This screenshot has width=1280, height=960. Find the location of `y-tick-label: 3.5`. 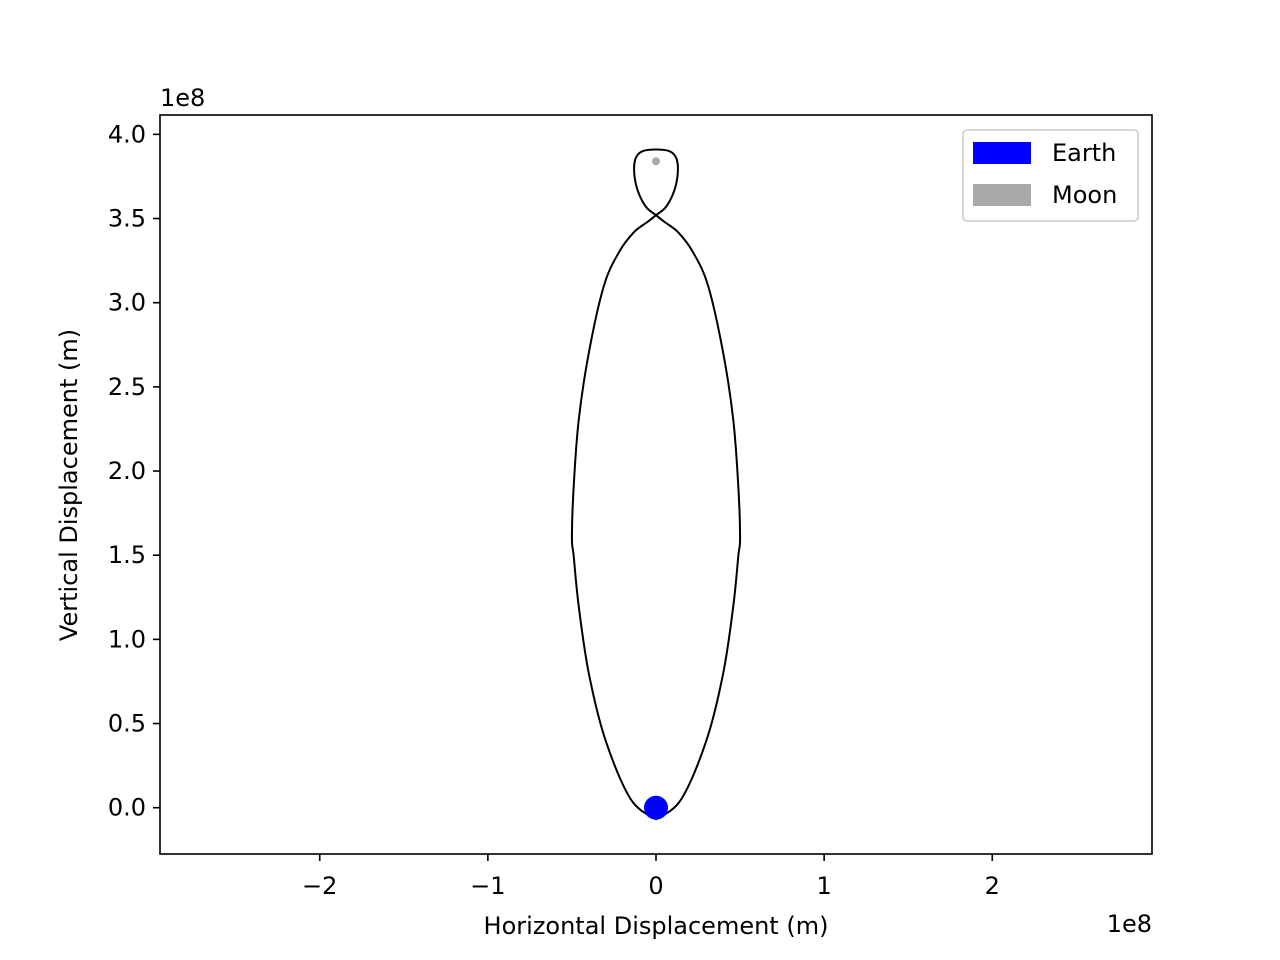

y-tick-label: 3.5 is located at coordinates (127, 219).